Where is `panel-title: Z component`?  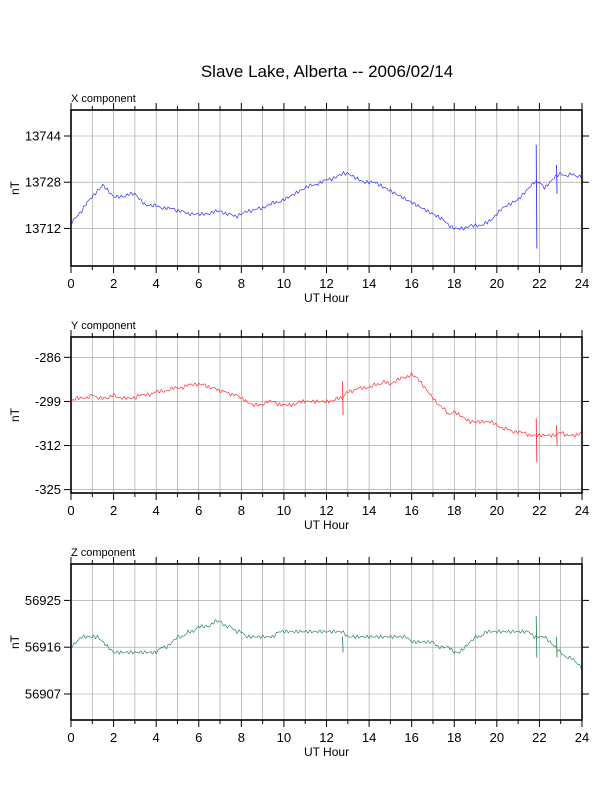 panel-title: Z component is located at coordinates (103, 553).